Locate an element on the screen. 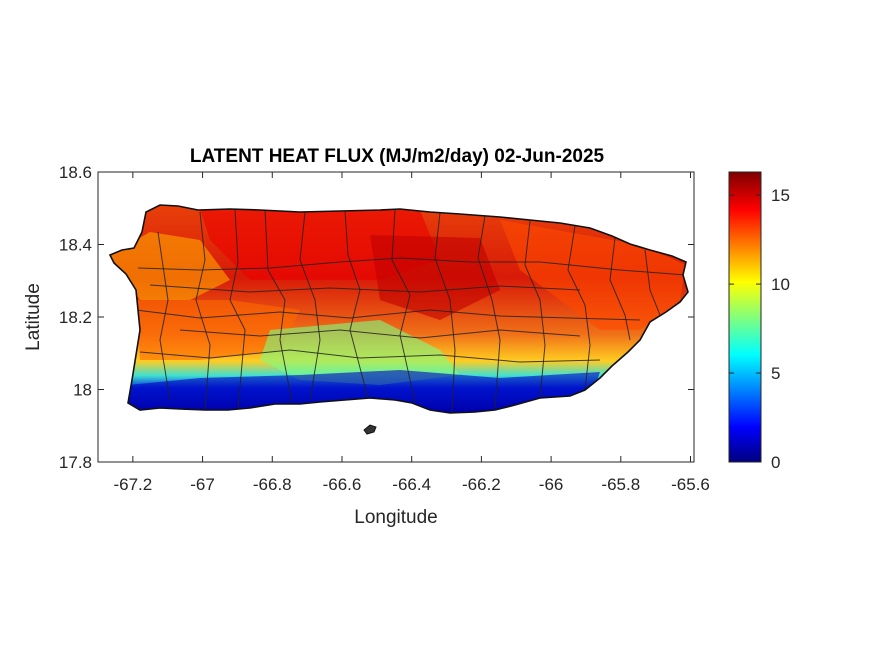 This screenshot has width=875, height=656. x-tick-label: -66.8 is located at coordinates (272, 484).